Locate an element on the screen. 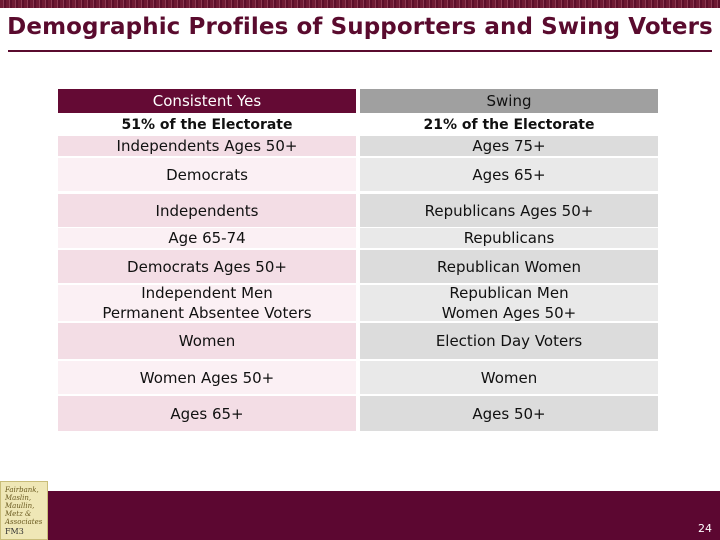 This screenshot has height=540, width=720. logo-line: Maullin, is located at coordinates (20, 506).